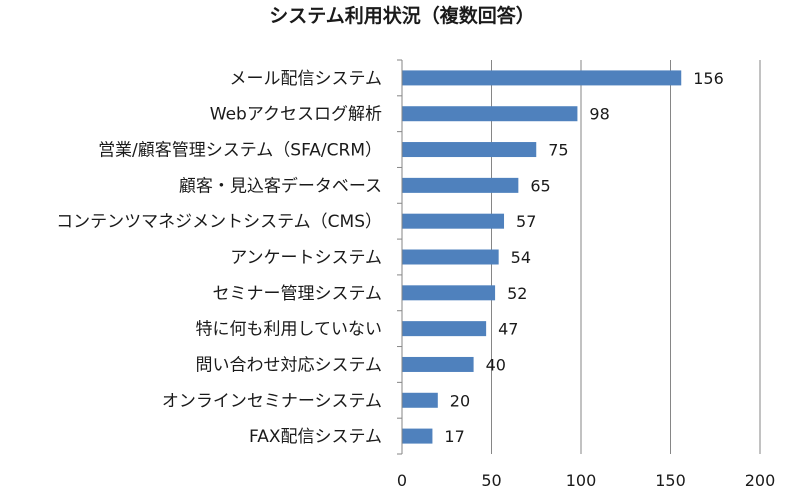 The height and width of the screenshot is (500, 805). Describe the element at coordinates (521, 257) in the screenshot. I see `value-label: 54` at that location.